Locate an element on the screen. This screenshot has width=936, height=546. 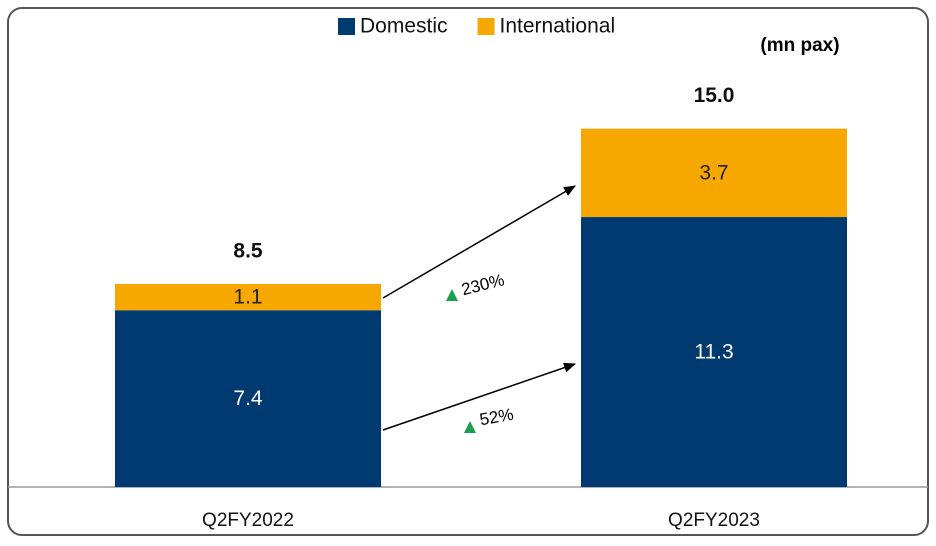
value-label: 3.7 is located at coordinates (713, 172).